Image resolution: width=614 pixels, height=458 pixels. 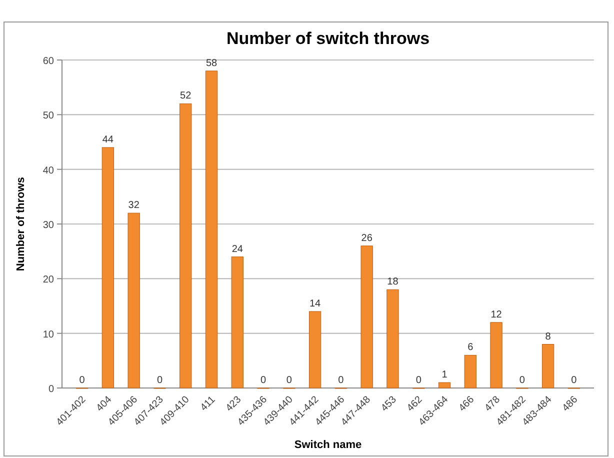 What do you see at coordinates (367, 238) in the screenshot?
I see `data-label: 26` at bounding box center [367, 238].